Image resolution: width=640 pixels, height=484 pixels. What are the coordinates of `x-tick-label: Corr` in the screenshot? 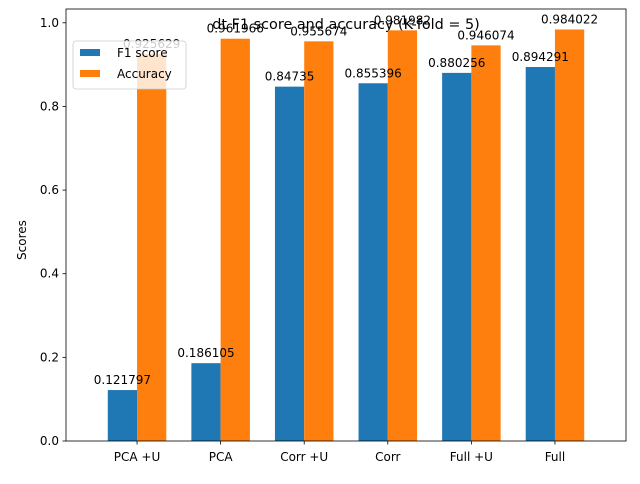 It's located at (387, 457).